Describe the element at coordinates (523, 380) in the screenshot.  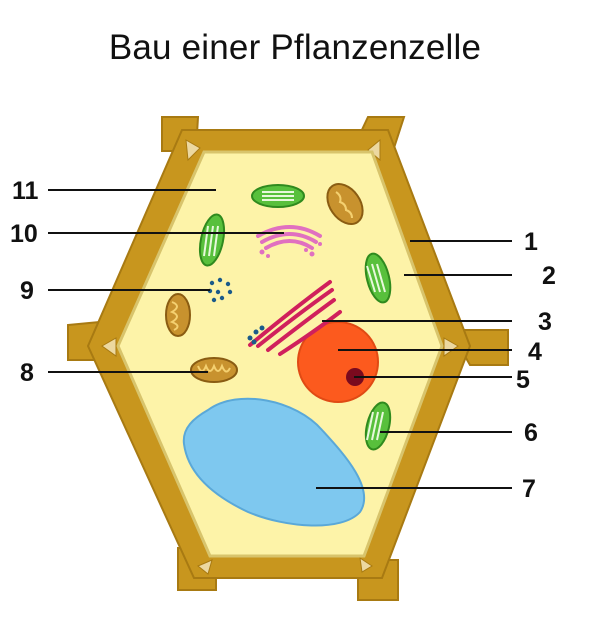
I see `label-5: 5` at that location.